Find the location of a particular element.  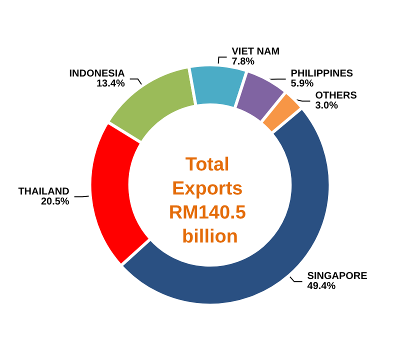

slice-label: VIET NAM is located at coordinates (256, 52).